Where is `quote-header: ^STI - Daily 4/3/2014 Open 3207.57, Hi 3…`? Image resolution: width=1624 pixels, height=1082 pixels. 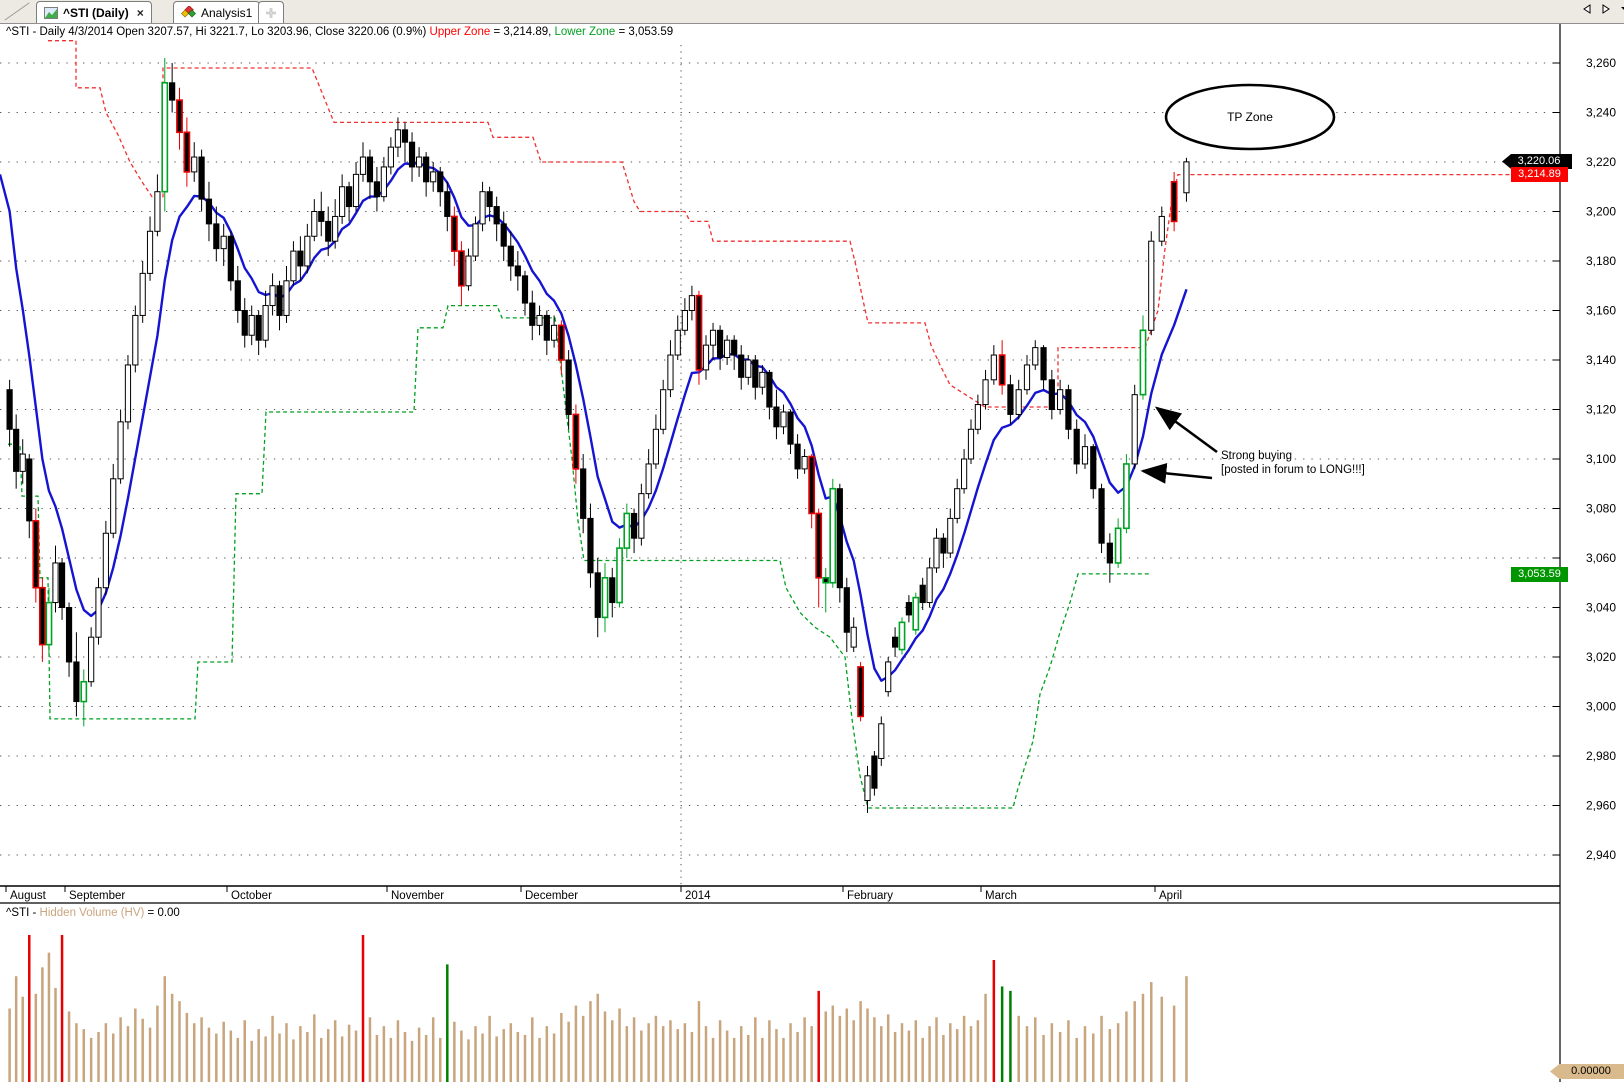 quote-header: ^STI - Daily 4/3/2014 Open 3207.57, Hi 3… is located at coordinates (339, 32).